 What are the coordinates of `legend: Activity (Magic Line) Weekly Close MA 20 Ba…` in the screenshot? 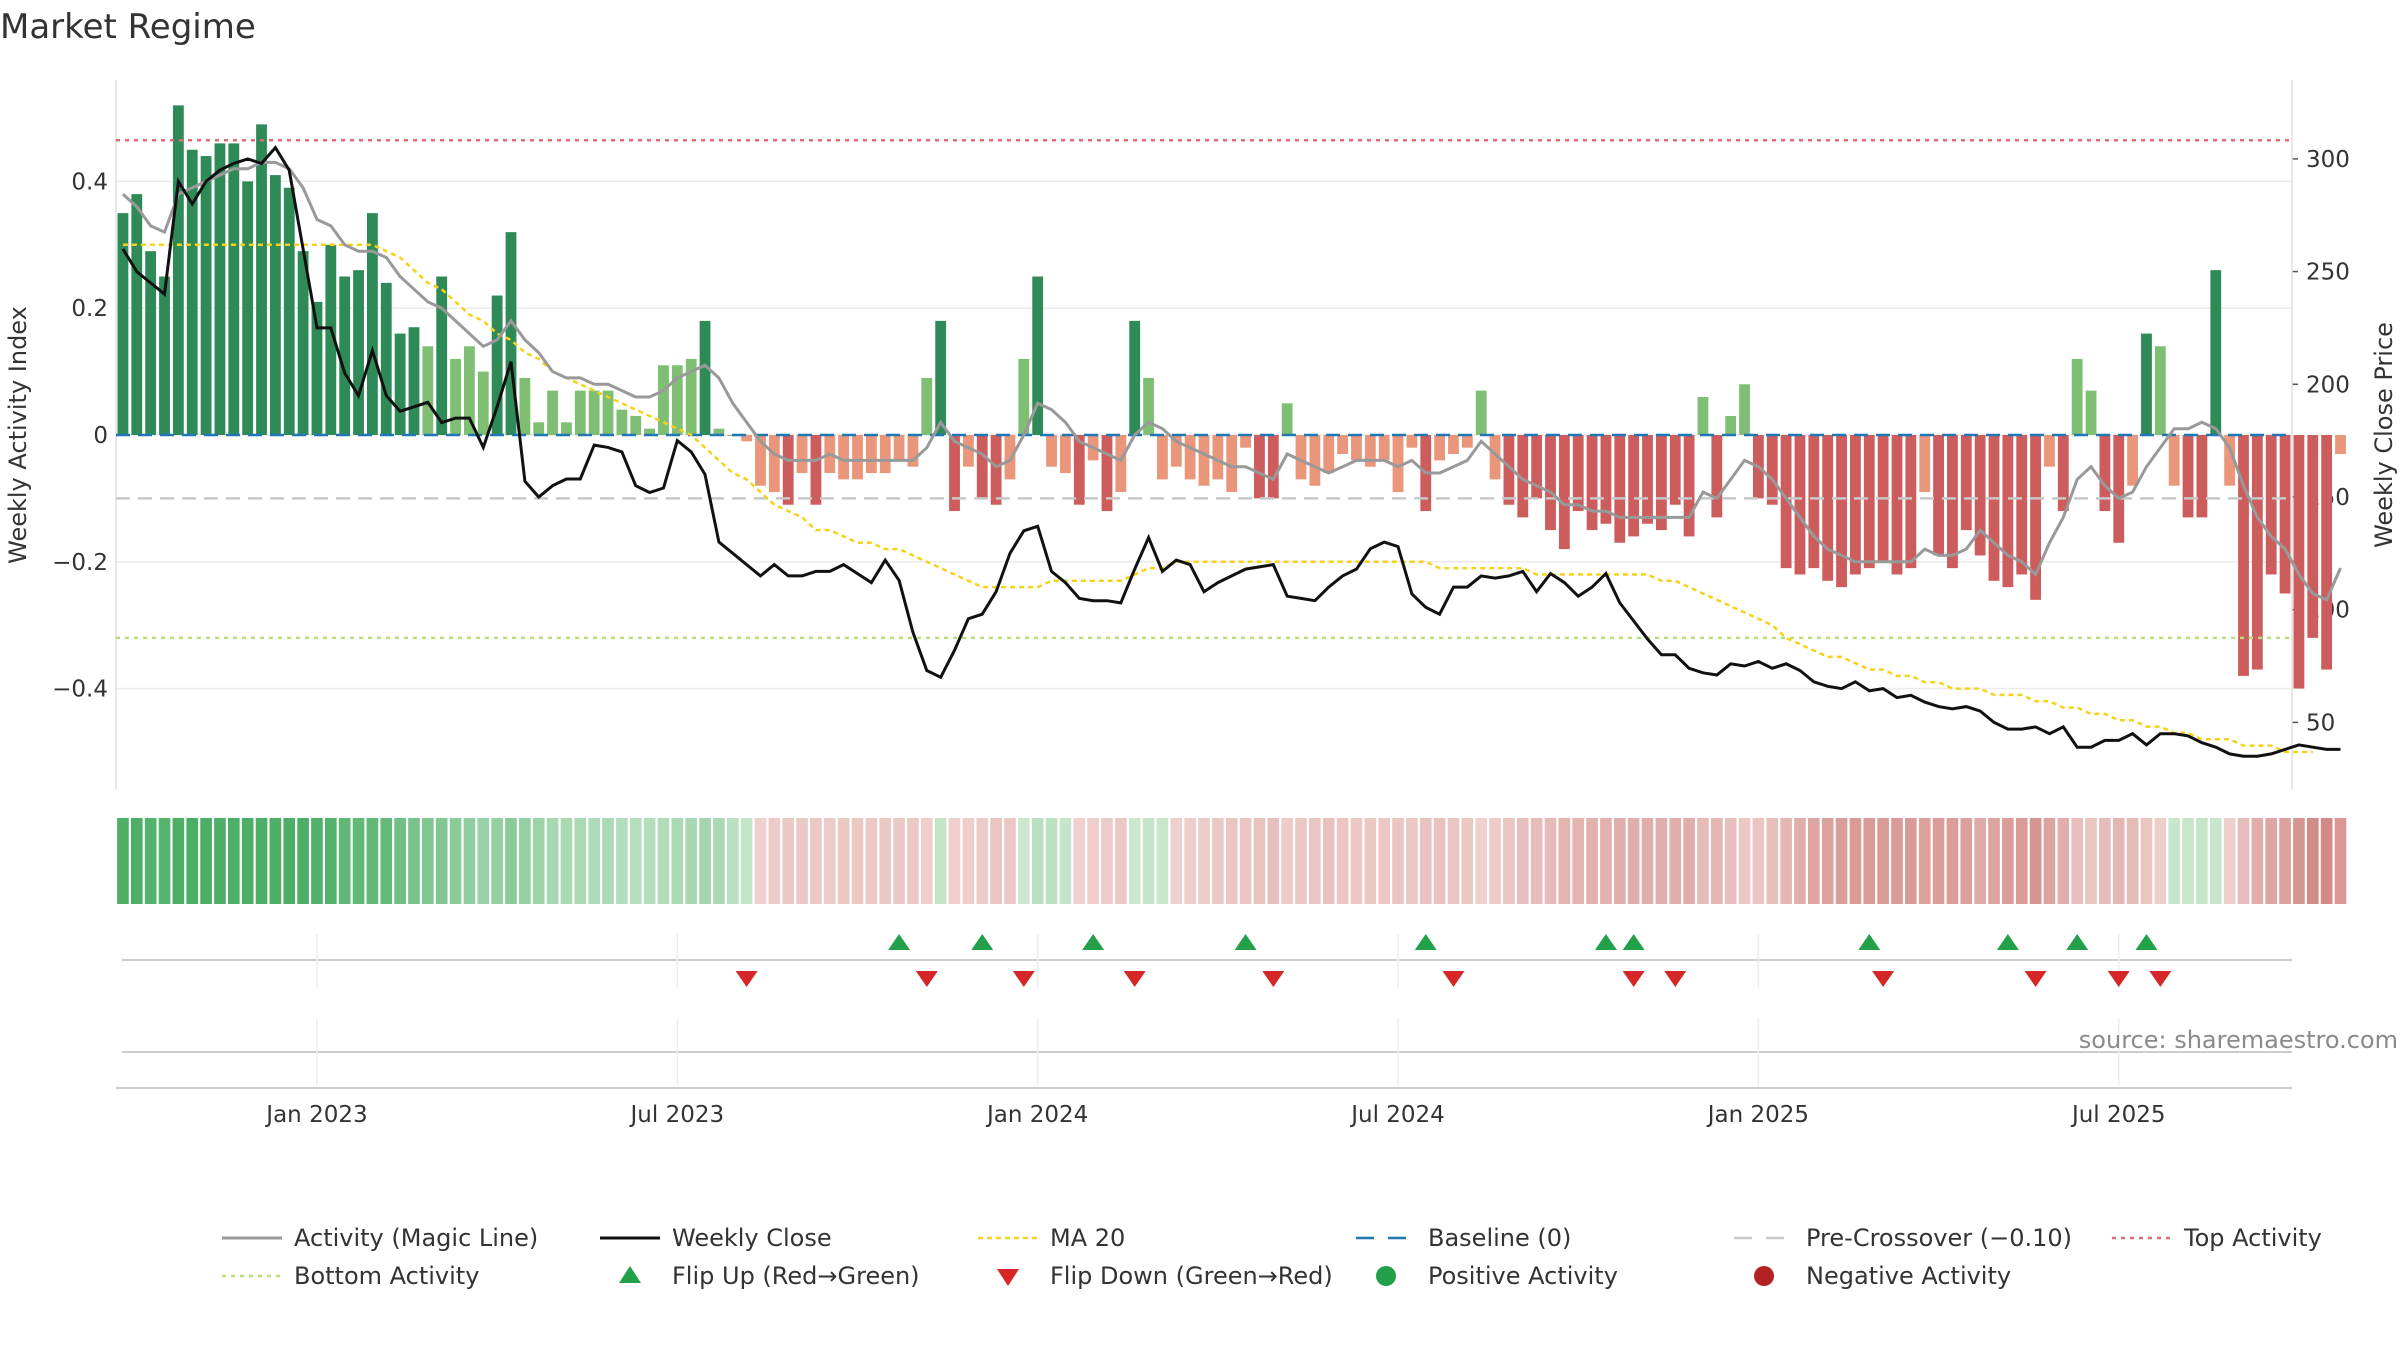 It's located at (1272, 1257).